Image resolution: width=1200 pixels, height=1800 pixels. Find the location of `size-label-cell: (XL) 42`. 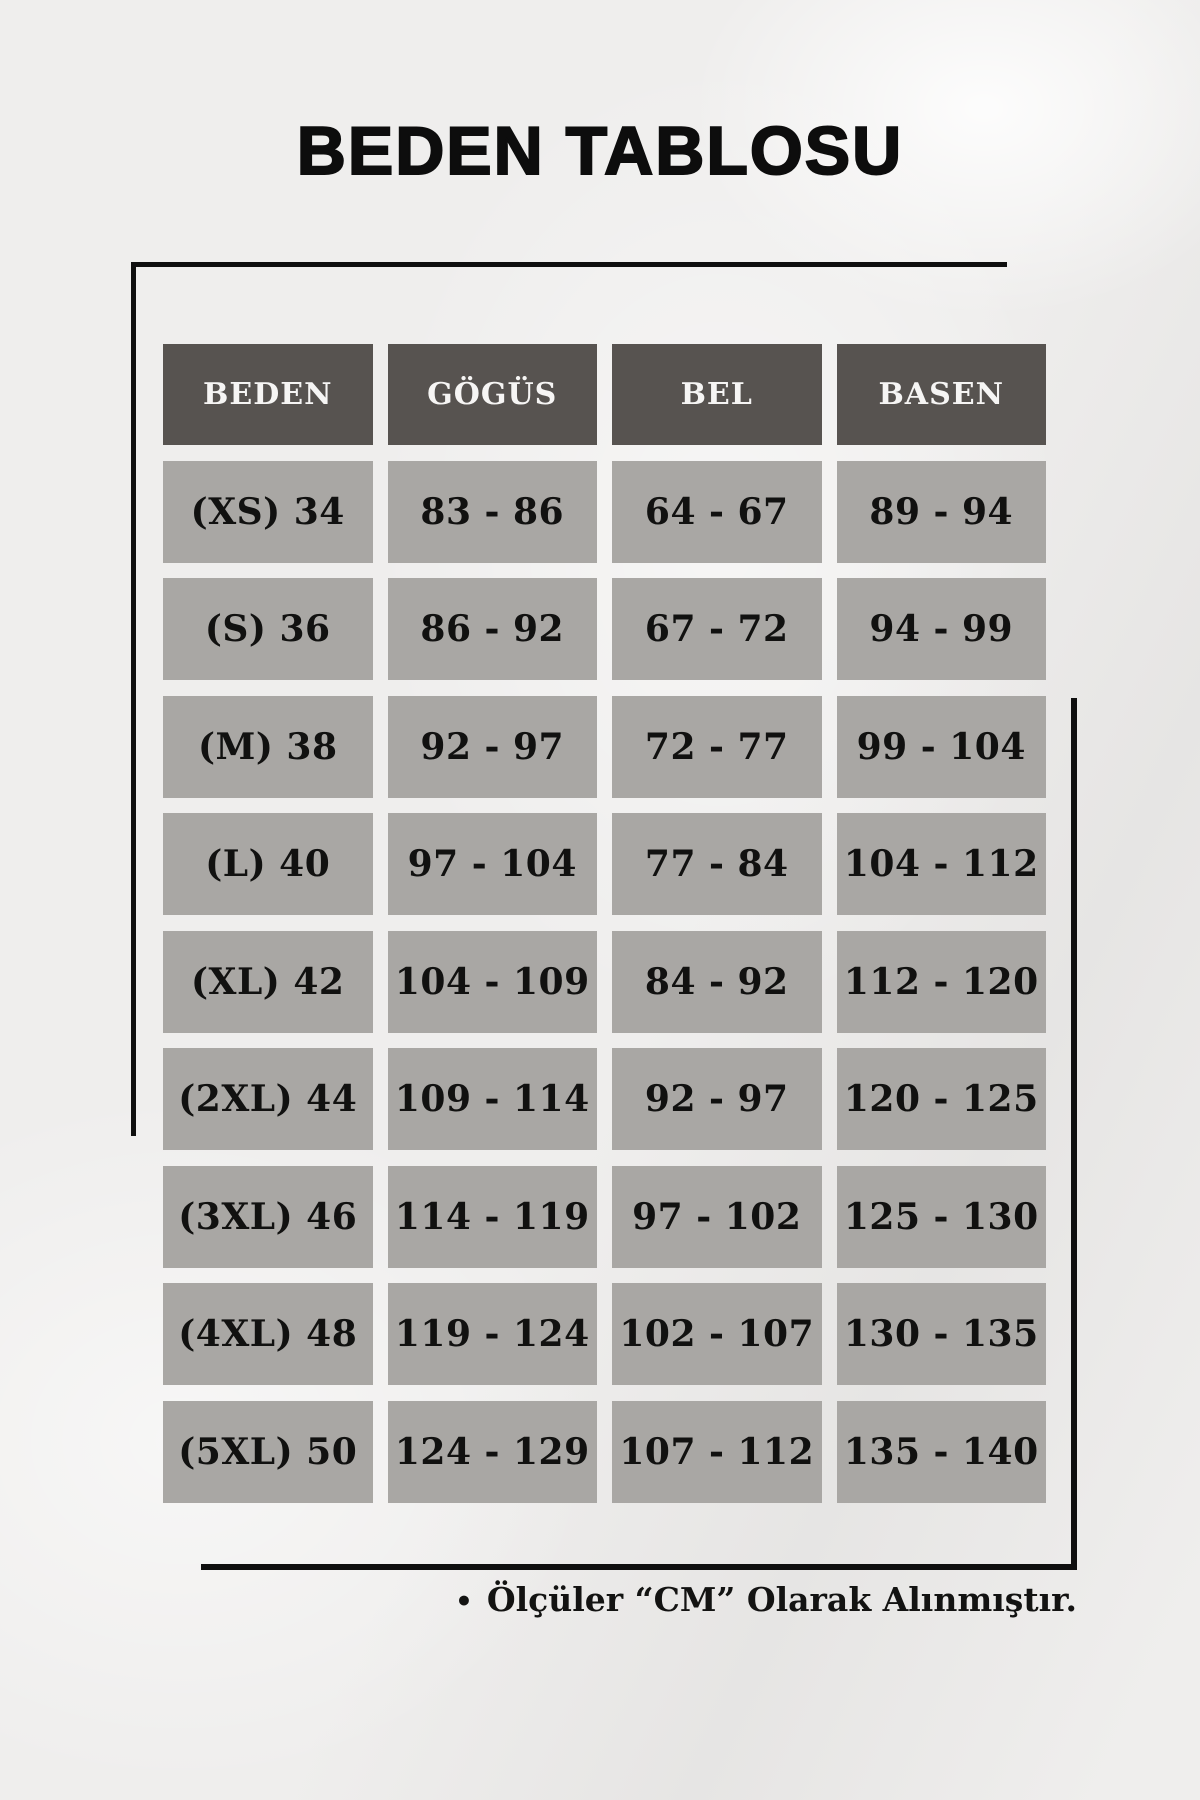

size-label-cell: (XL) 42 is located at coordinates (268, 981).